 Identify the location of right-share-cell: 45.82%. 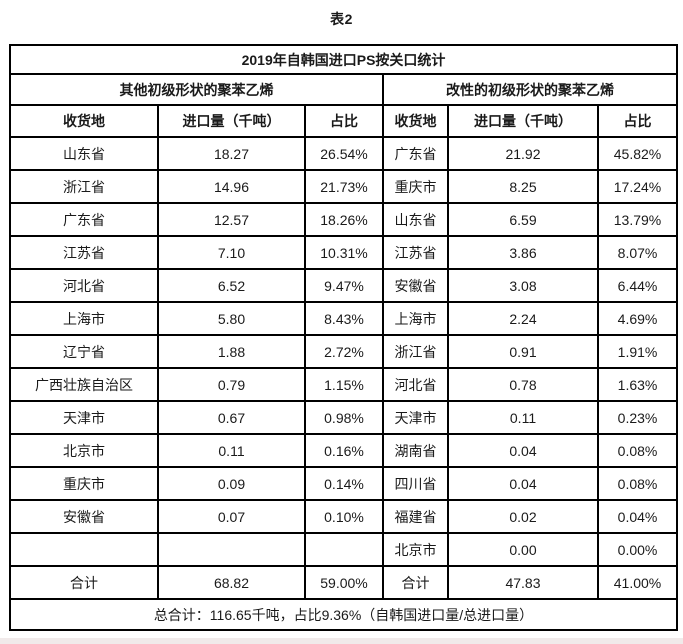
(637, 153).